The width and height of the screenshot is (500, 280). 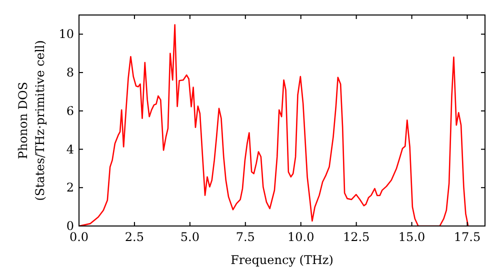 What do you see at coordinates (301, 237) in the screenshot?
I see `x-tick-label: 10.0` at bounding box center [301, 237].